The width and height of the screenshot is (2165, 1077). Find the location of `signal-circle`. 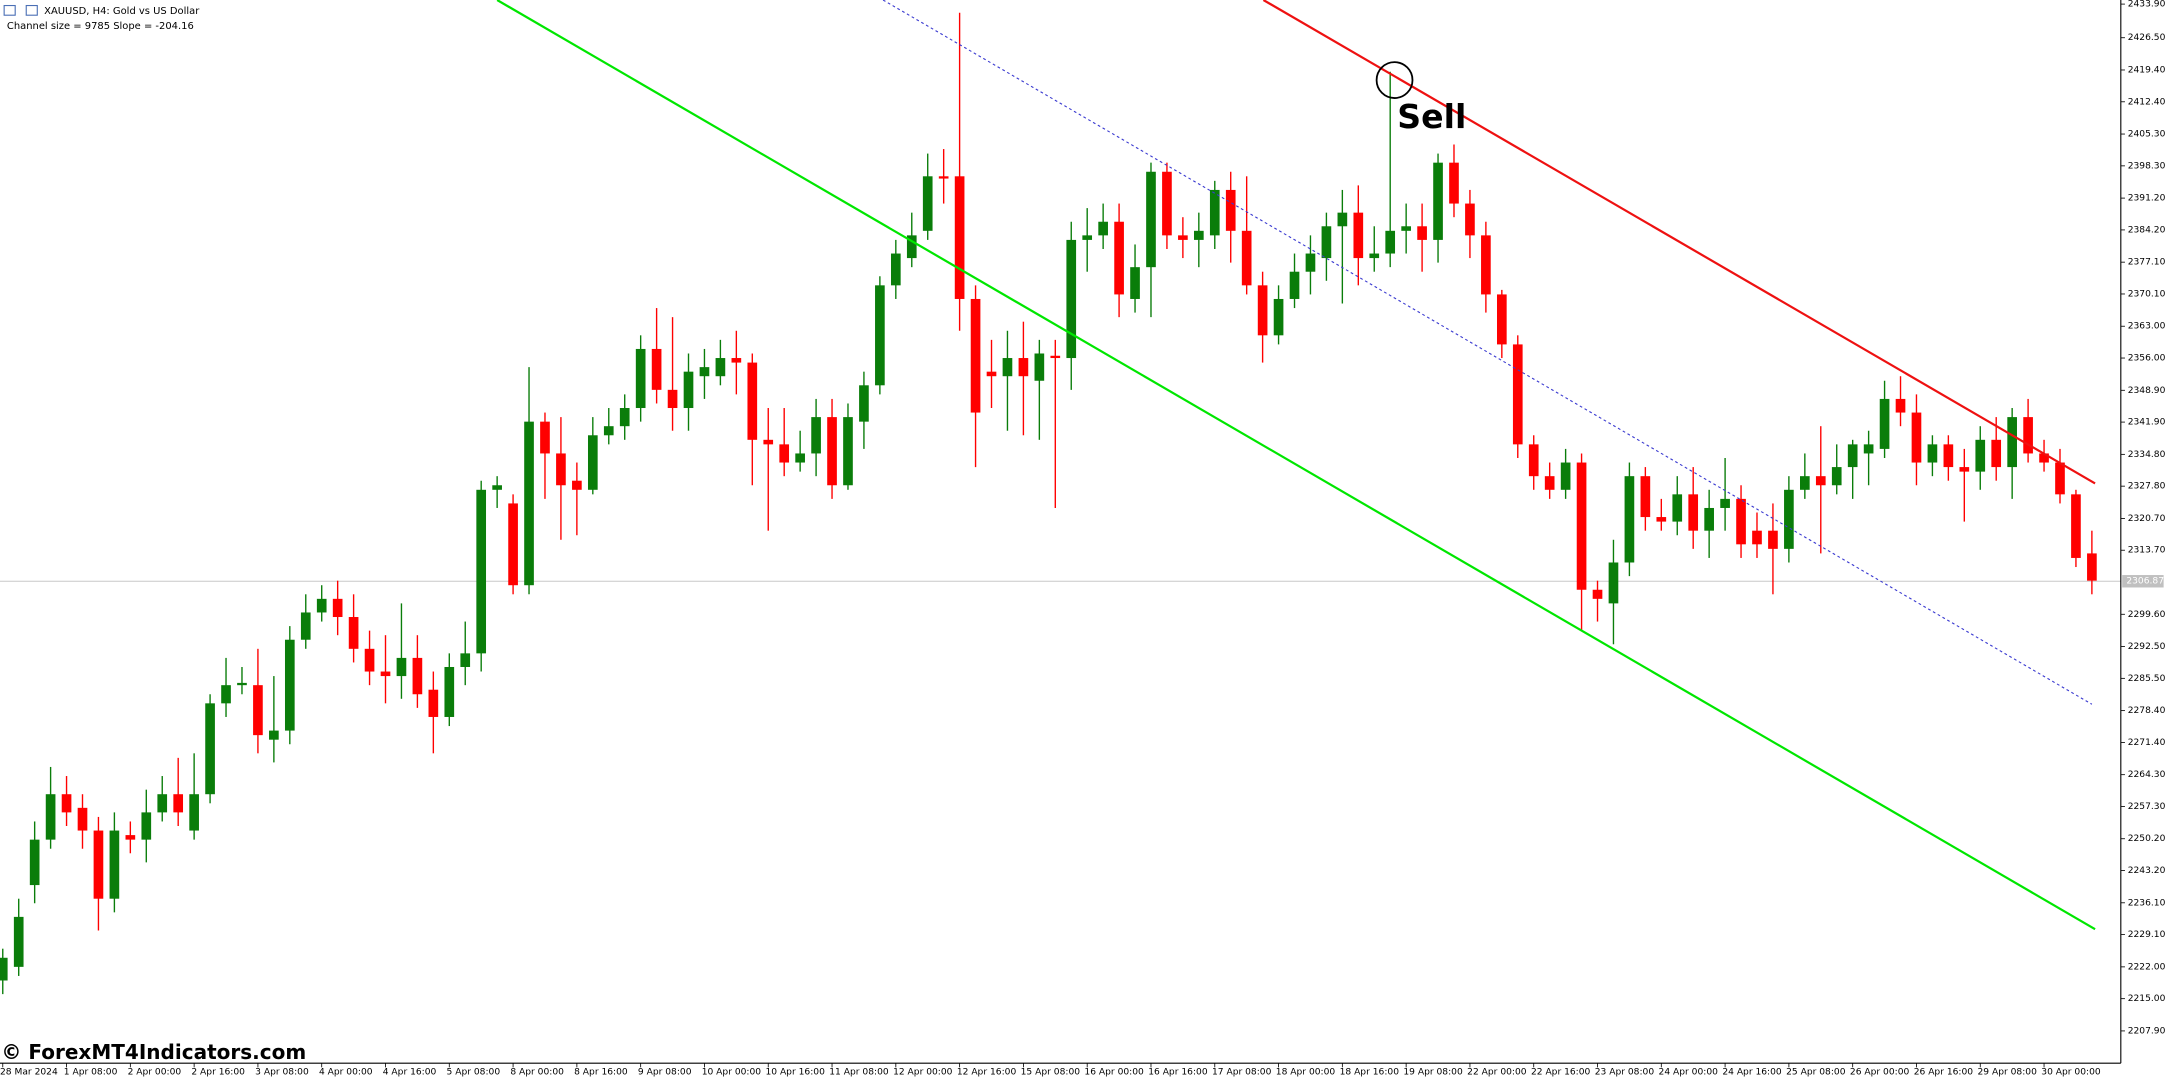

signal-circle is located at coordinates (1394, 80).